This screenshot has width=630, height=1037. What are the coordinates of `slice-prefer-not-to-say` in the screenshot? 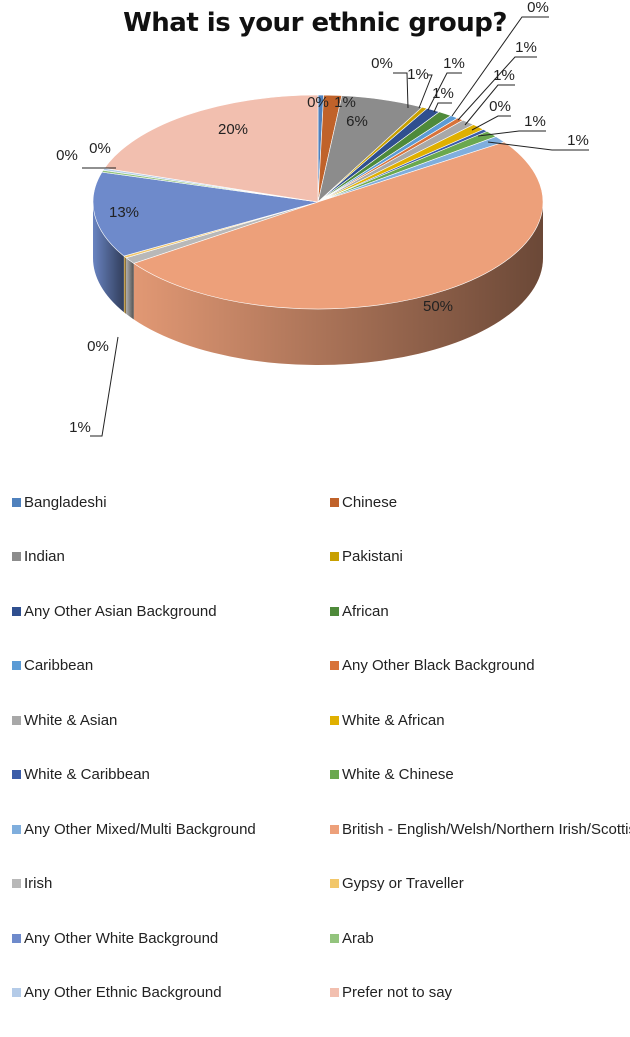 It's located at (211, 148).